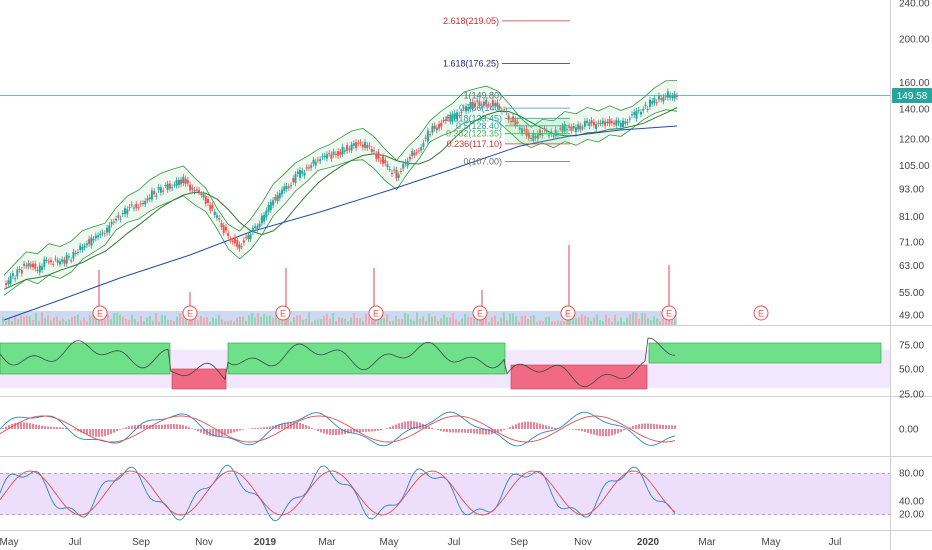 This screenshot has width=932, height=550. Describe the element at coordinates (479, 126) in the screenshot. I see `fib-level-label: 0.5(128.40)` at that location.